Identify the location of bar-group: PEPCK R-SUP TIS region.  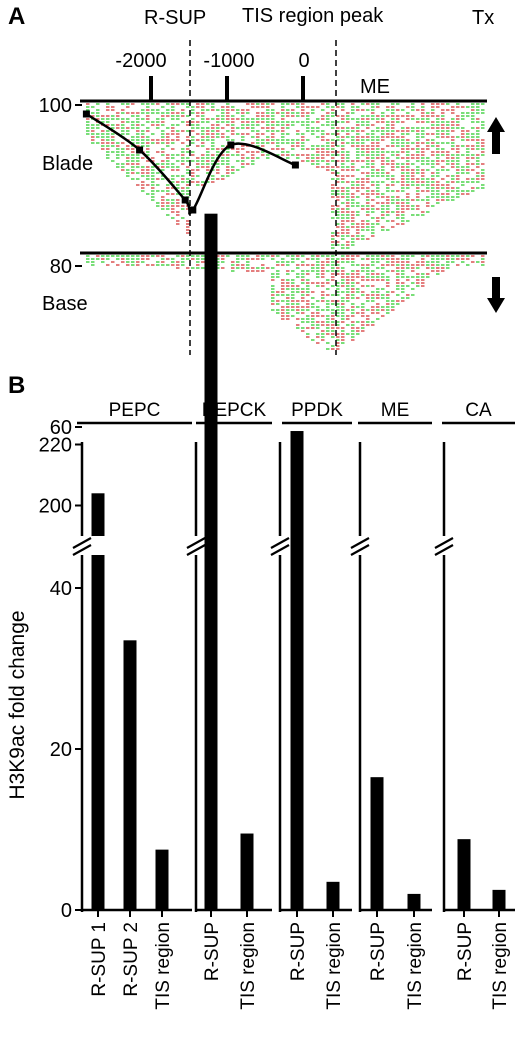
(229, 611).